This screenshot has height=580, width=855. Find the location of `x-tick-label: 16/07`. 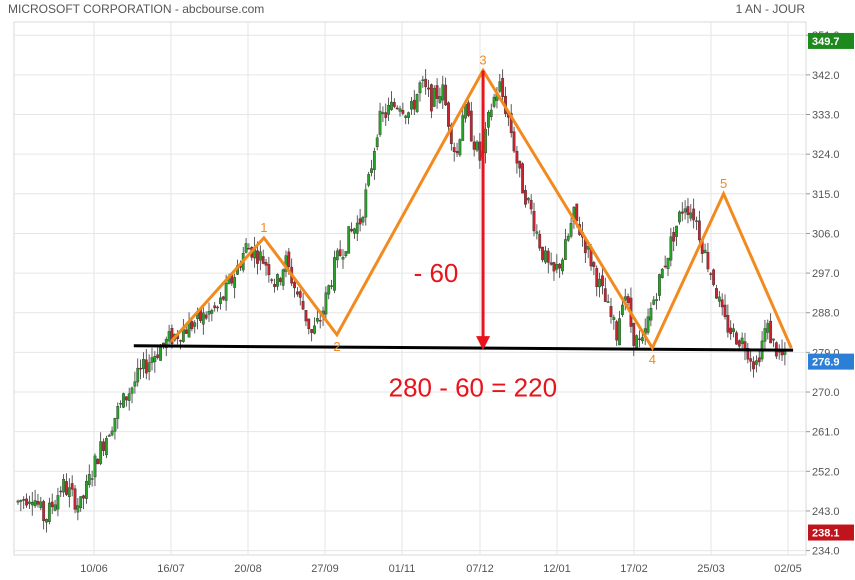

x-tick-label: 16/07 is located at coordinates (171, 569).